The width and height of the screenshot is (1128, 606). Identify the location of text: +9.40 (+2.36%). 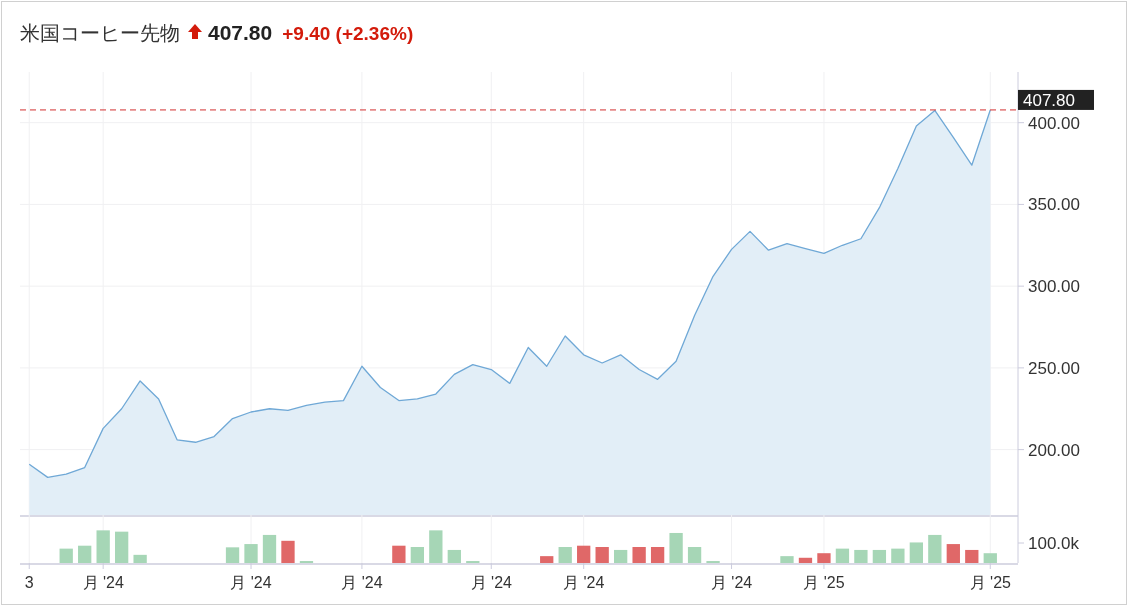
(348, 33).